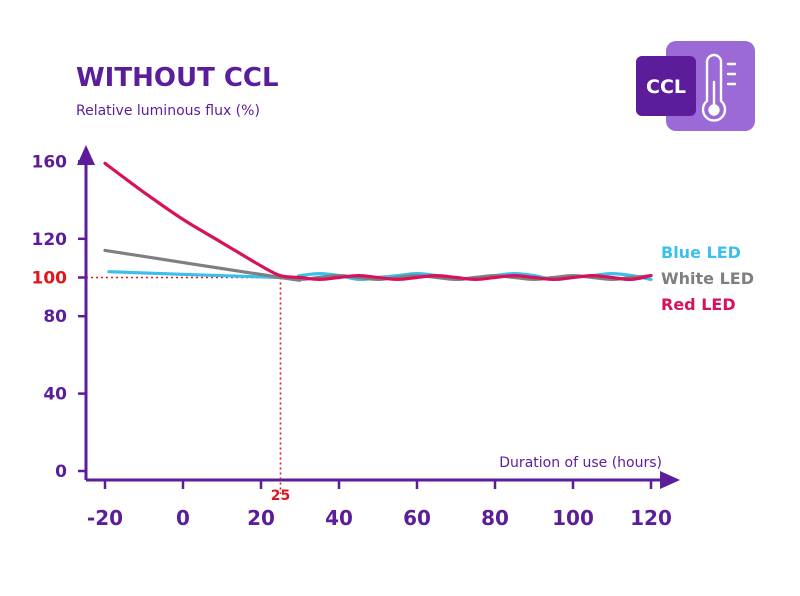 This screenshot has height=596, width=800. Describe the element at coordinates (177, 78) in the screenshot. I see `chart-title: WITHOUT CCL` at that location.